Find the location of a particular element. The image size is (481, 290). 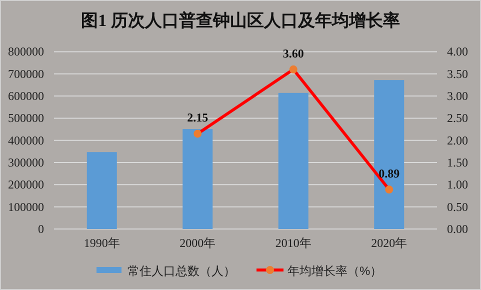

x-tick-label: 1990年 is located at coordinates (102, 243).